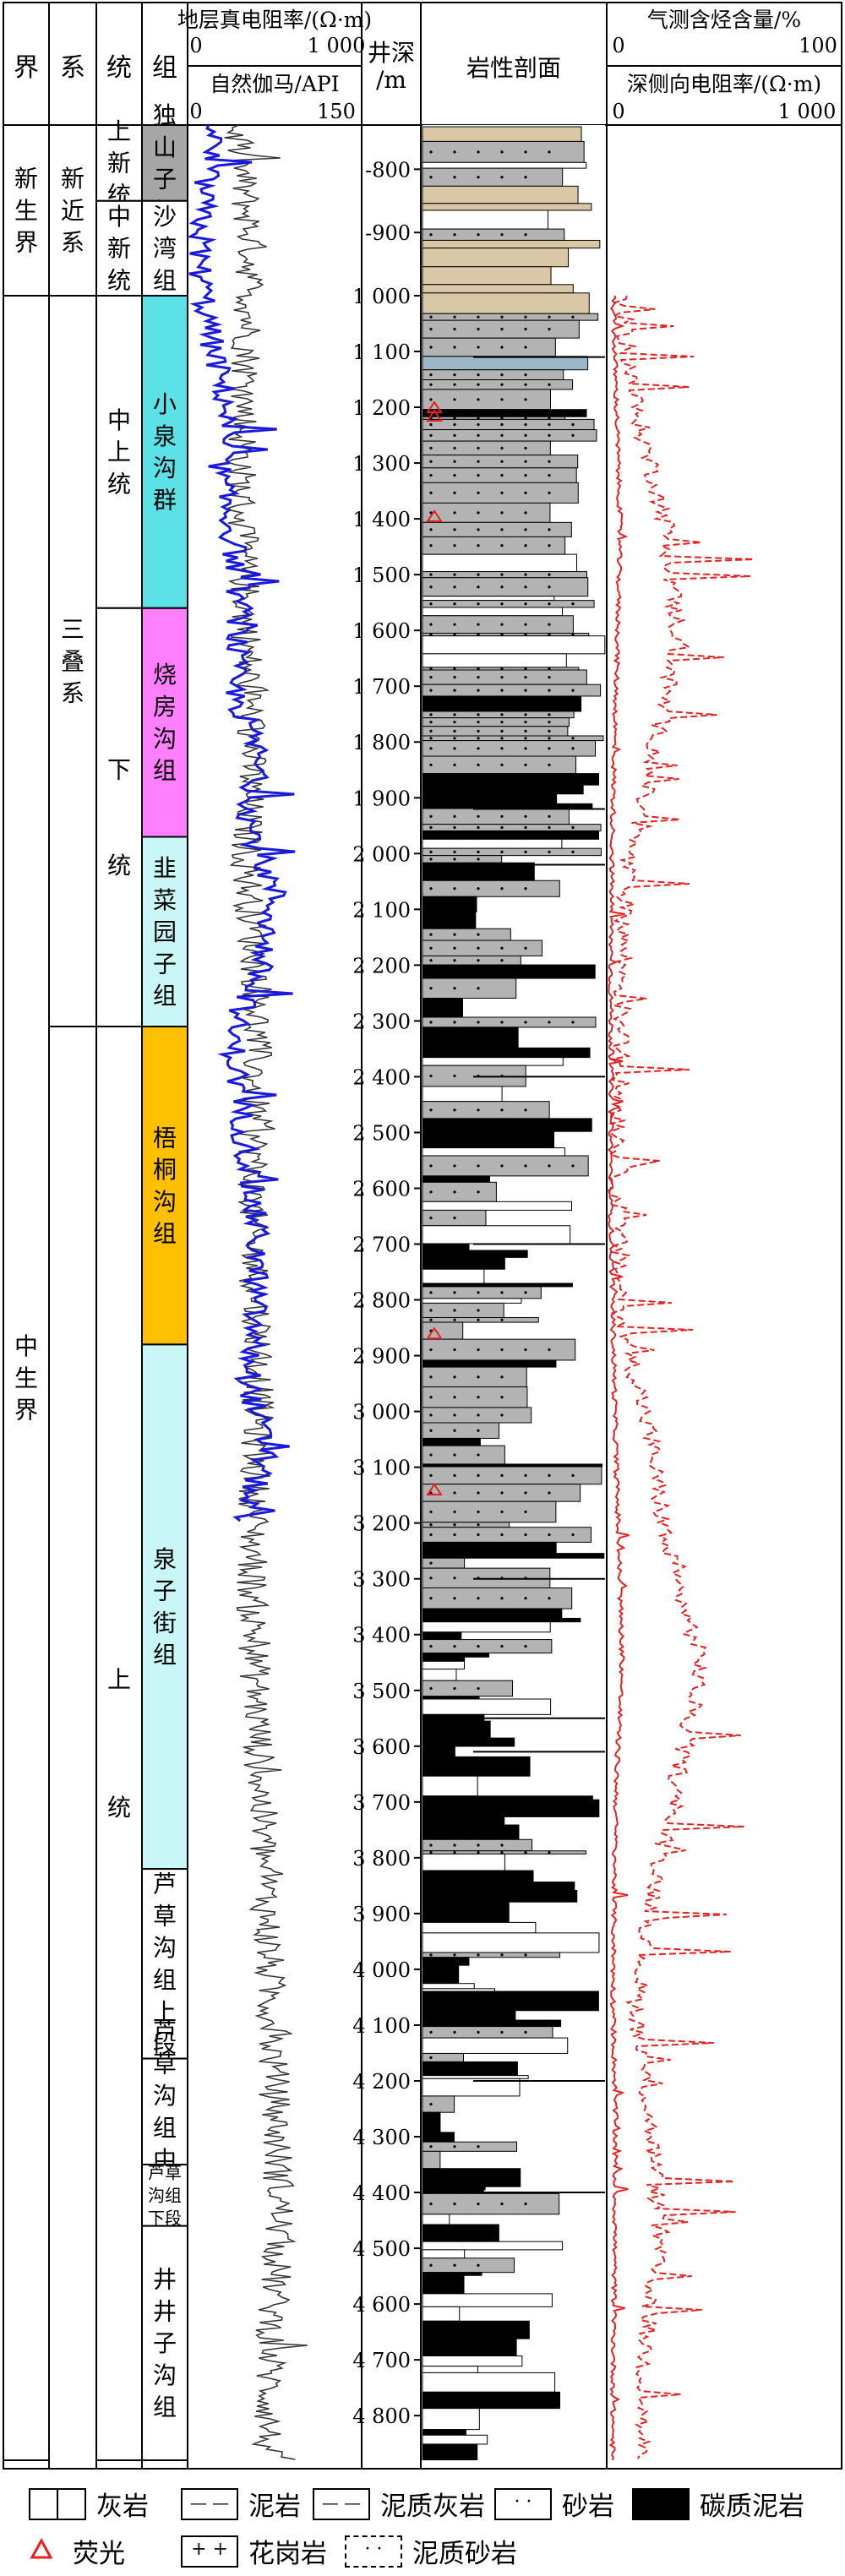 The width and height of the screenshot is (845, 2576). I want to click on legend-item-argillaceous-limestone: — — 泥质灰岩, so click(399, 2504).